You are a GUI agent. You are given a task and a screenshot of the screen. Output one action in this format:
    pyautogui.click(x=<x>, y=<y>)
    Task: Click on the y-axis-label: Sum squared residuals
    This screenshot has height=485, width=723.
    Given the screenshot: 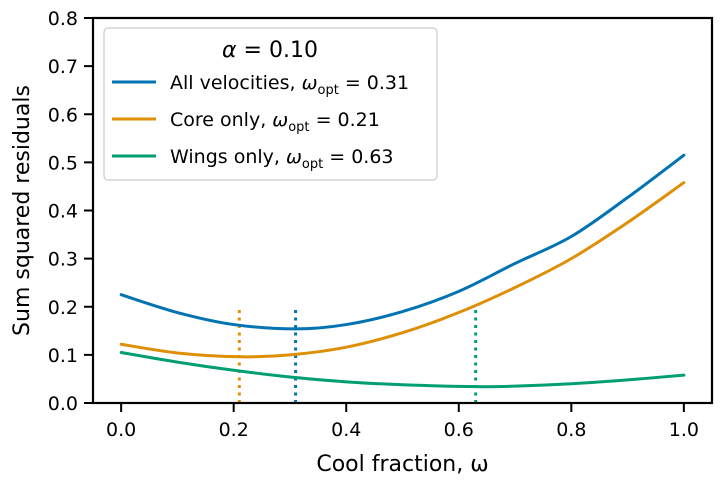 What is the action you would take?
    pyautogui.click(x=22, y=210)
    